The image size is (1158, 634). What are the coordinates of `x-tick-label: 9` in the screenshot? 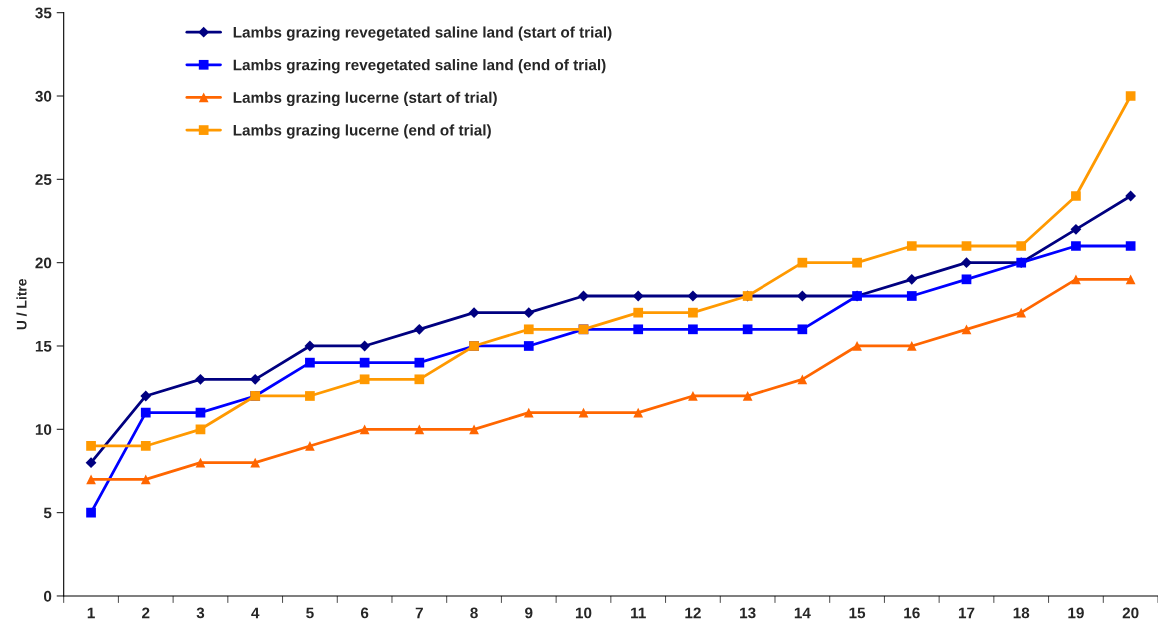 It's located at (529, 613).